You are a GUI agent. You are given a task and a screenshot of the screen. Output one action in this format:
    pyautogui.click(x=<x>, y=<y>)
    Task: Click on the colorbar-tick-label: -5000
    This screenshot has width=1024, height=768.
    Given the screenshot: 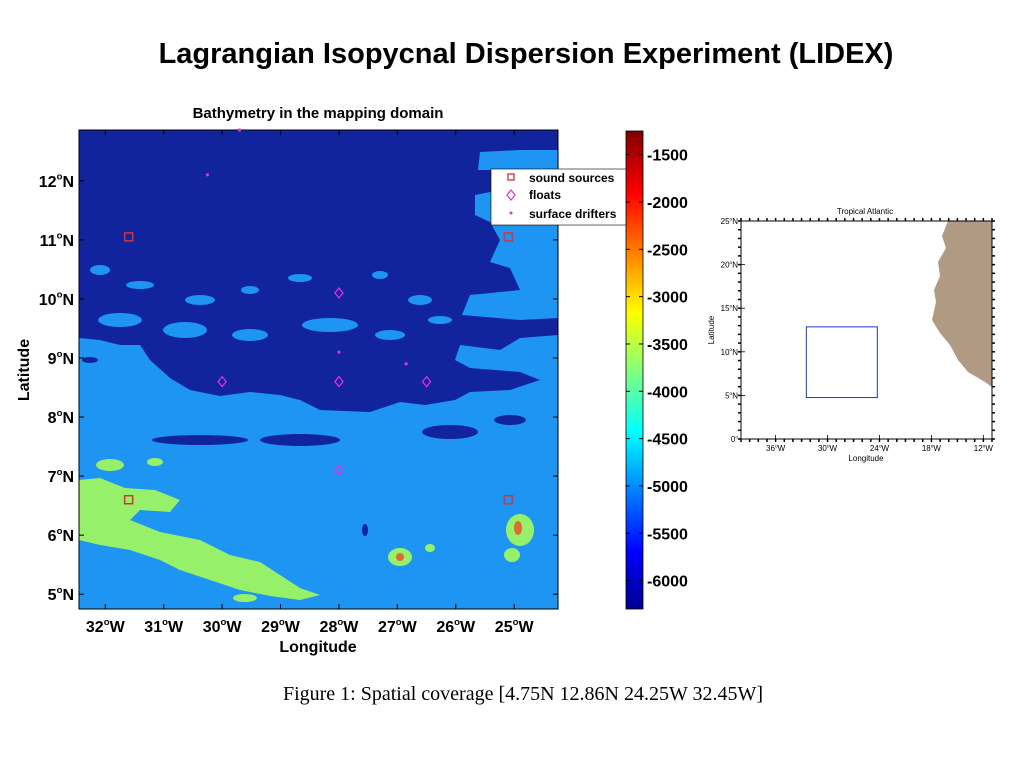 What is the action you would take?
    pyautogui.click(x=667, y=487)
    